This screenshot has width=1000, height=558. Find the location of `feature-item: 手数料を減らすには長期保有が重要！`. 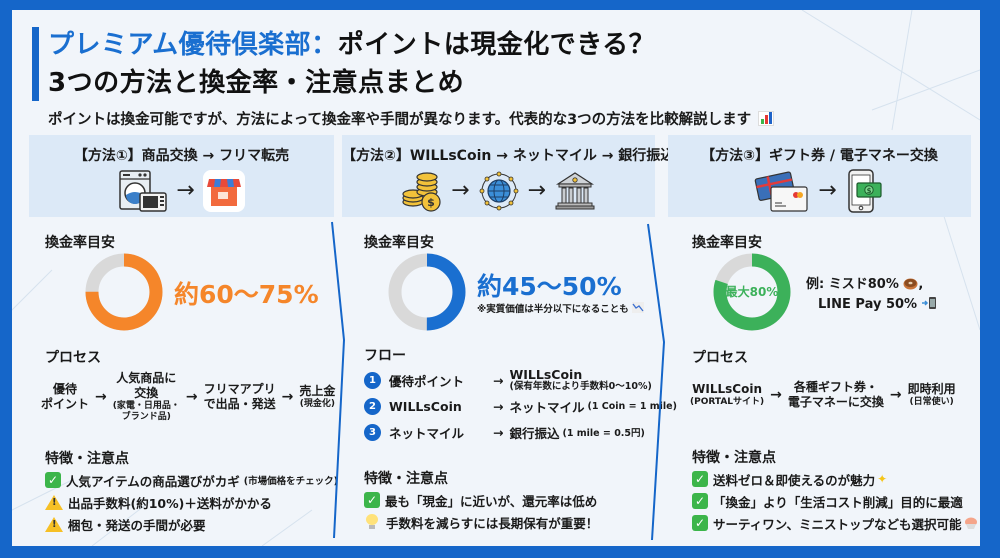

feature-item: 手数料を減らすには長期保有が重要！ is located at coordinates (481, 522).